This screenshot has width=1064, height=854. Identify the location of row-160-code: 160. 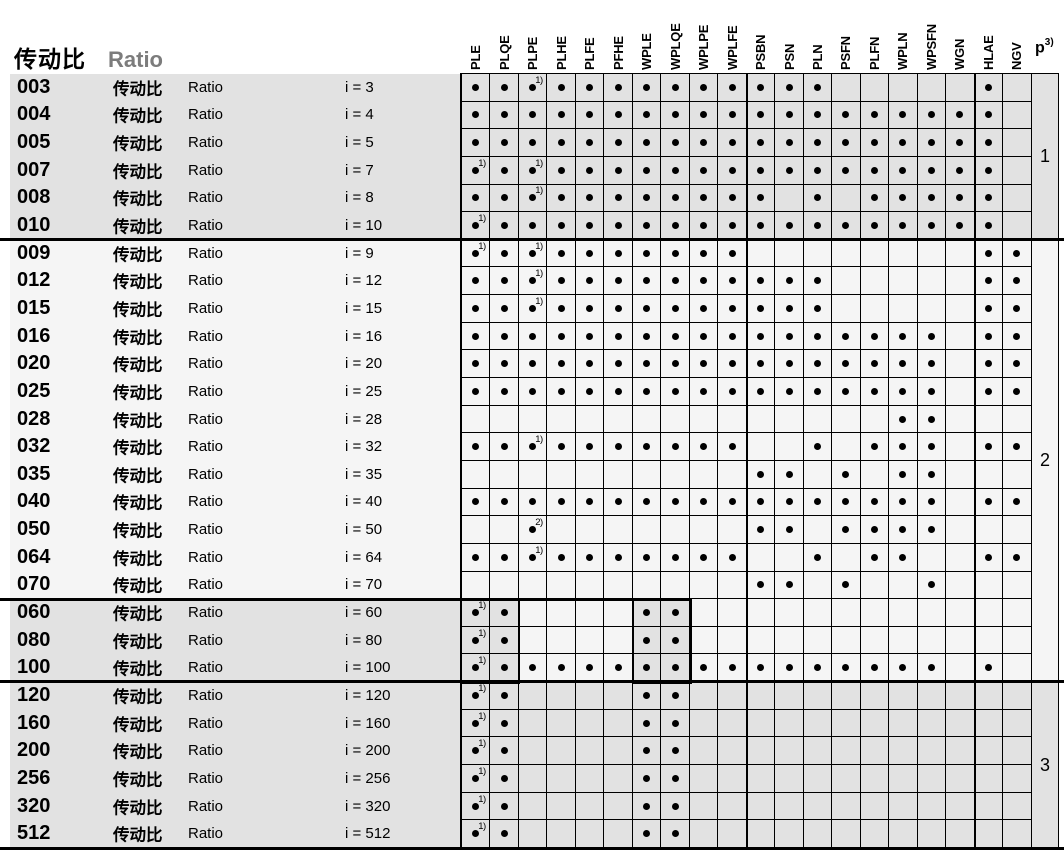
(34, 722).